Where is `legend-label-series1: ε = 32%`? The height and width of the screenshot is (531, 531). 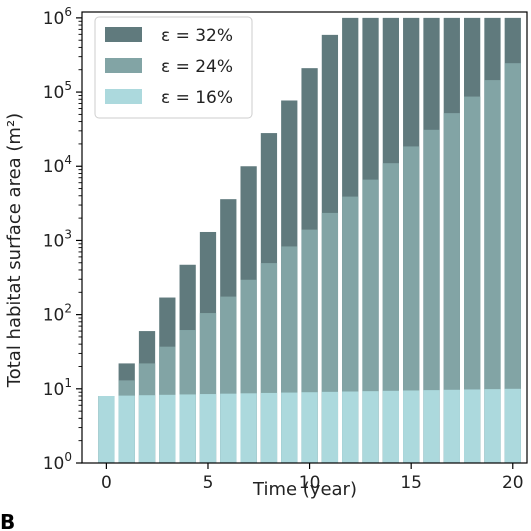 legend-label-series1: ε = 32% is located at coordinates (197, 36).